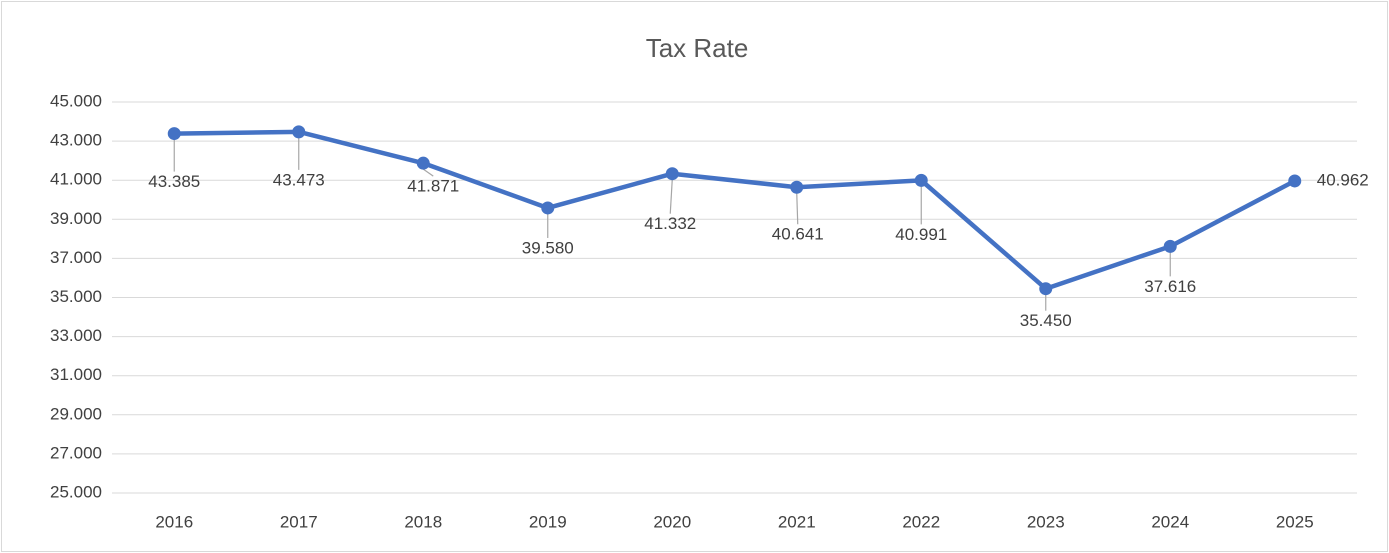 This screenshot has width=1389, height=553. What do you see at coordinates (797, 521) in the screenshot?
I see `x-tick-label: 2021` at bounding box center [797, 521].